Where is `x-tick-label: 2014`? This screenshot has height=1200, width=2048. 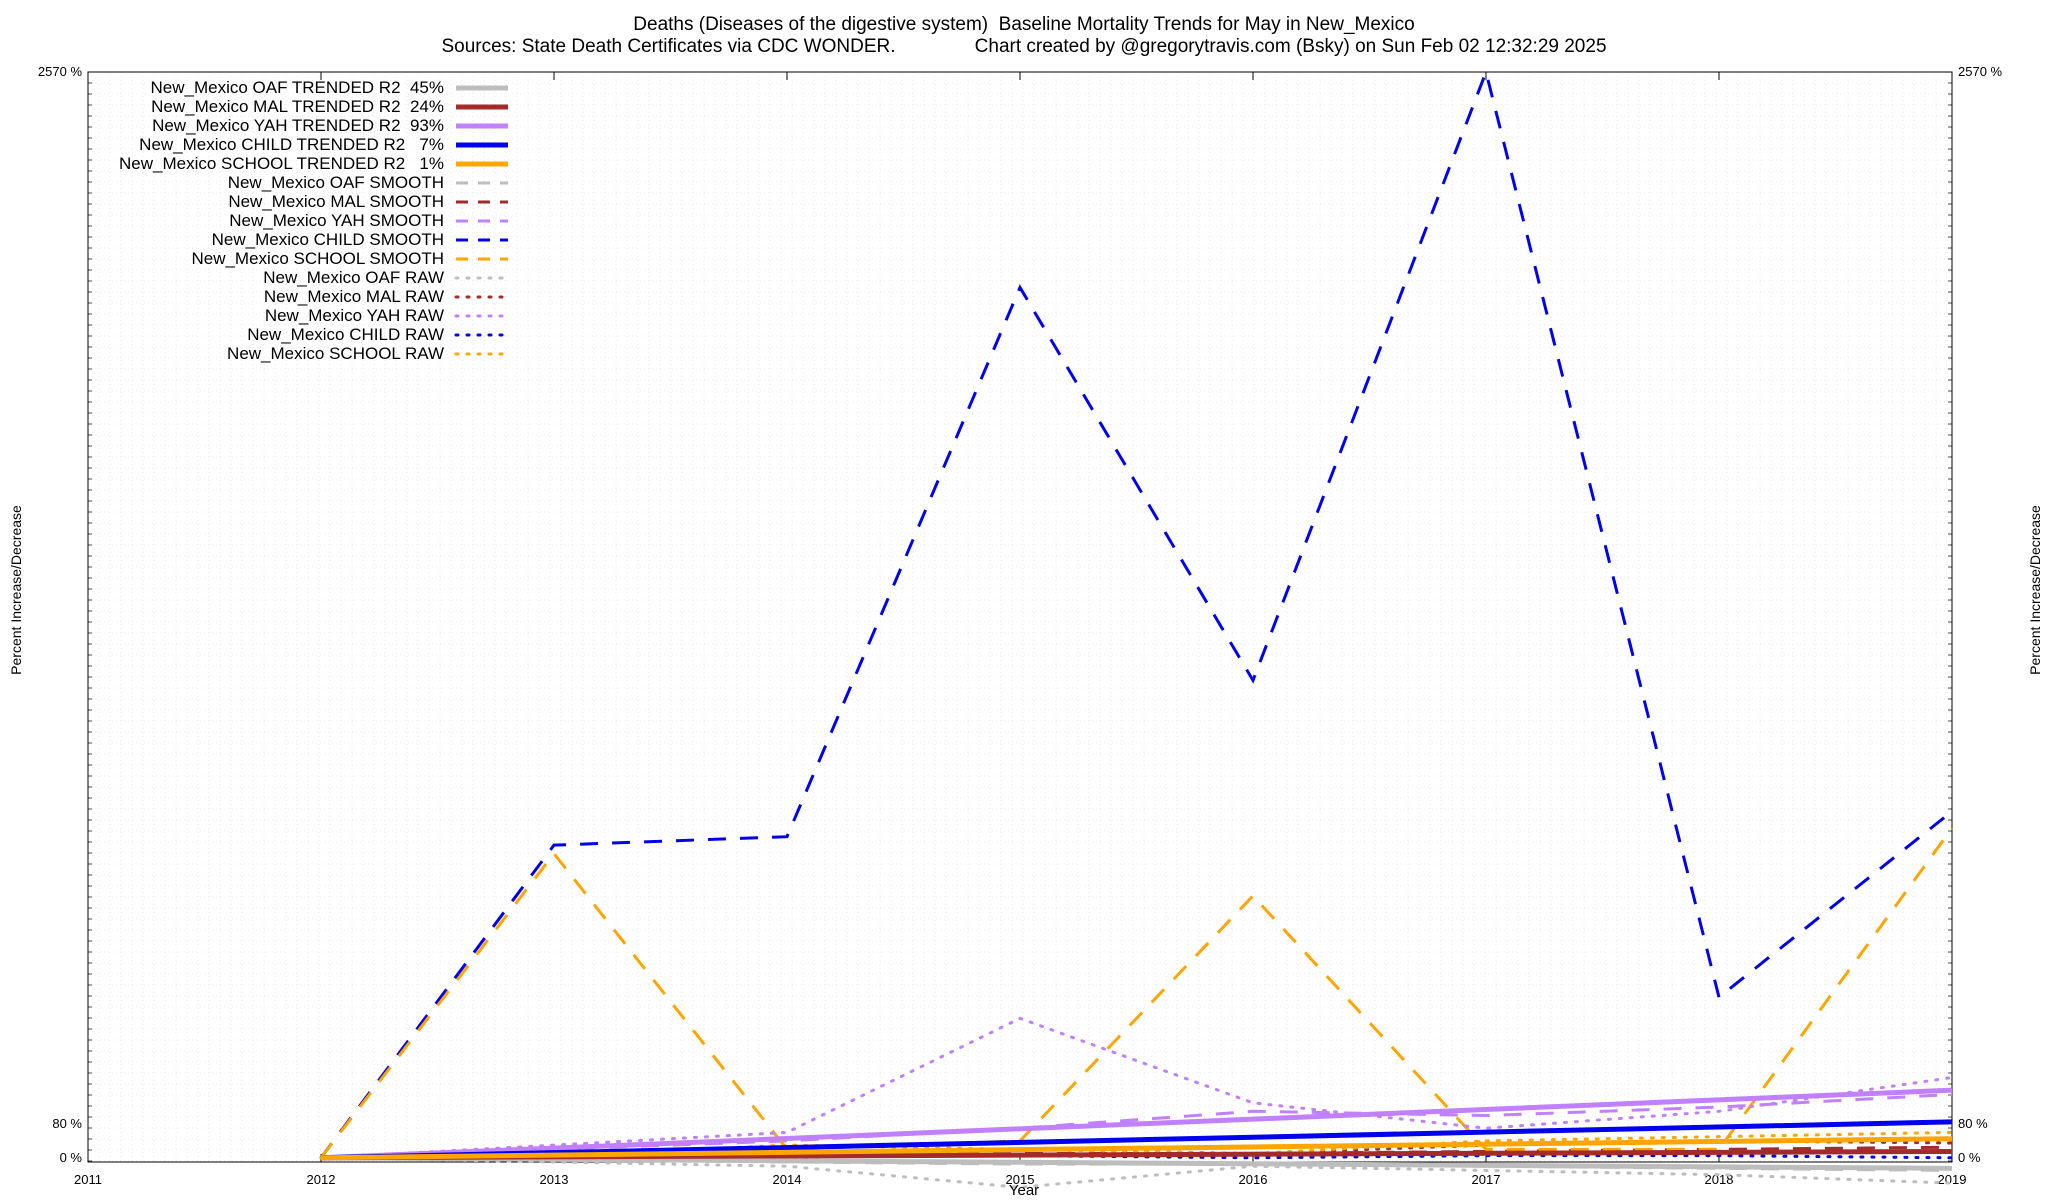 x-tick-label: 2014 is located at coordinates (787, 1179).